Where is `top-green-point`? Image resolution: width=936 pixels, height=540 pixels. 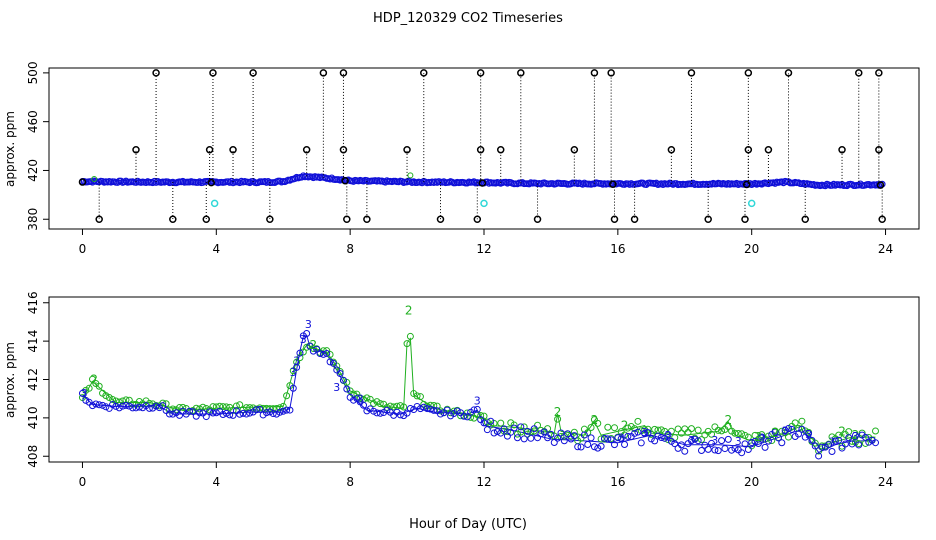 top-green-point is located at coordinates (94, 178).